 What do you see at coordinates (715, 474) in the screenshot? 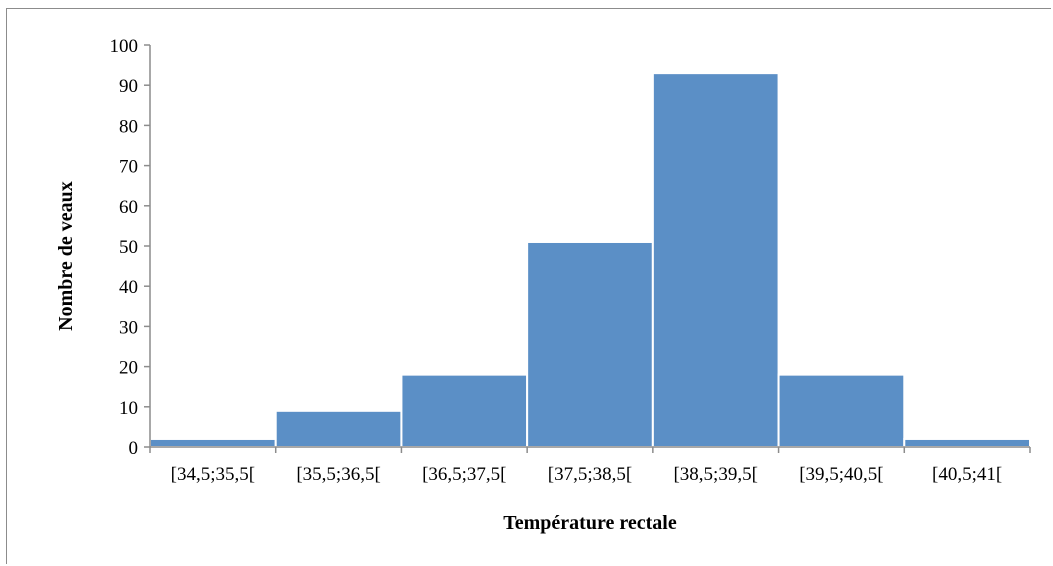
I see `x-tick-label-5: [38,5;39,5[` at bounding box center [715, 474].